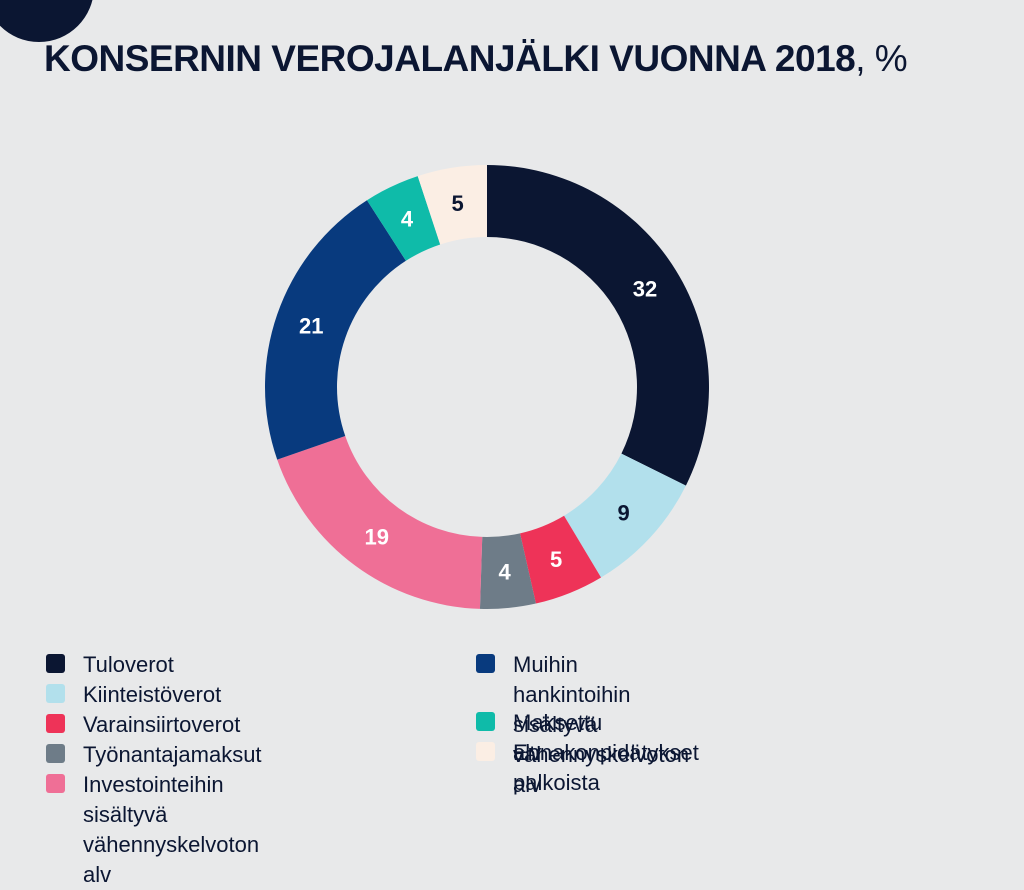 This screenshot has width=1024, height=890. I want to click on legend-item: Tuloverot, so click(110, 665).